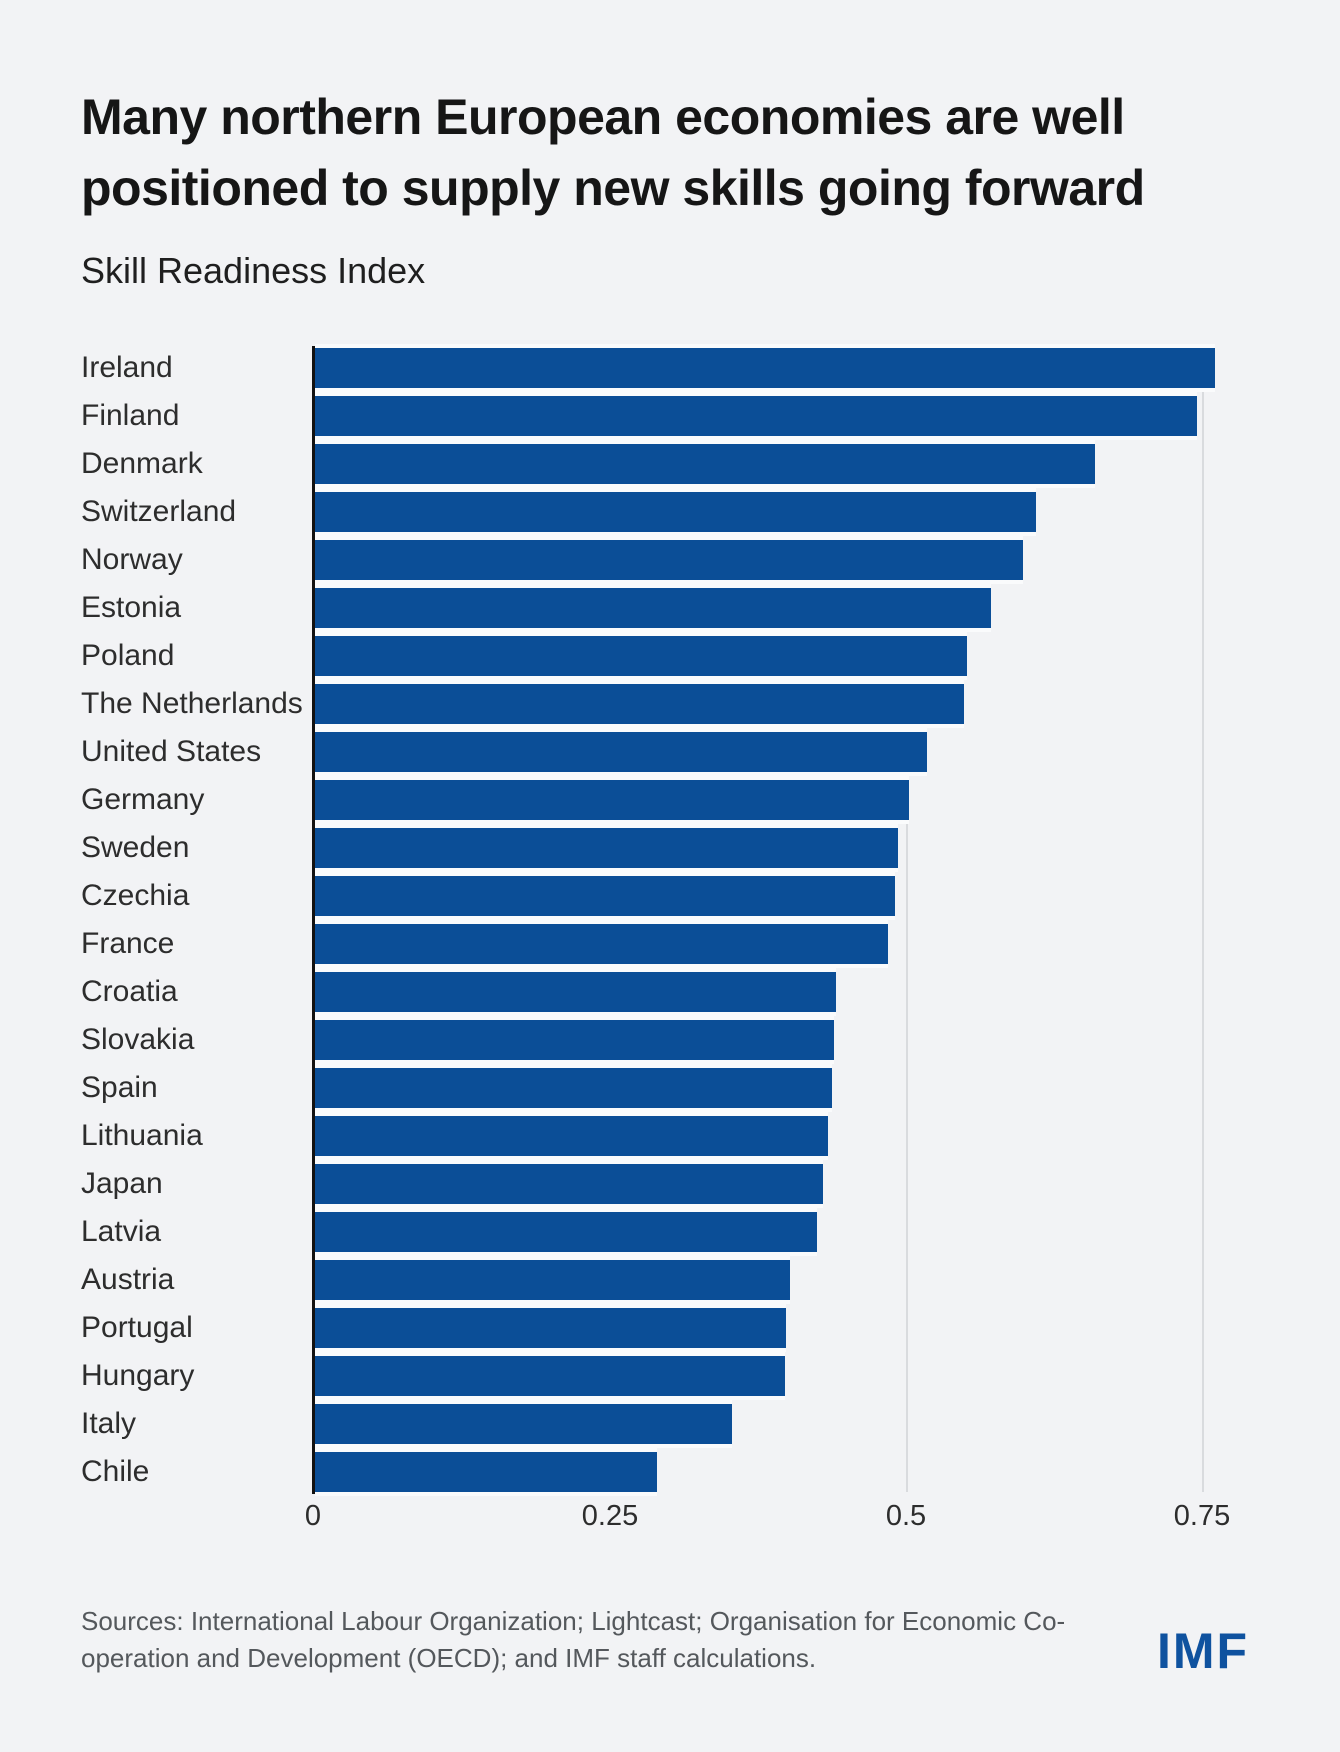 The image size is (1340, 1752). What do you see at coordinates (142, 1135) in the screenshot?
I see `country-label: Lithuania` at bounding box center [142, 1135].